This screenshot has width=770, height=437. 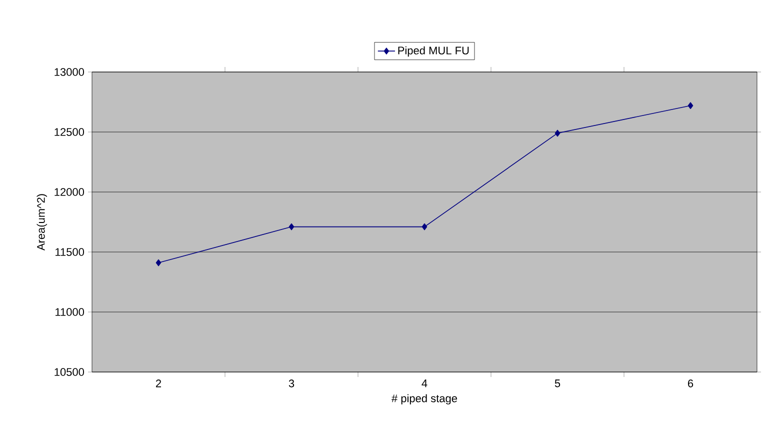 I want to click on x-tick-label: 2, so click(x=159, y=384).